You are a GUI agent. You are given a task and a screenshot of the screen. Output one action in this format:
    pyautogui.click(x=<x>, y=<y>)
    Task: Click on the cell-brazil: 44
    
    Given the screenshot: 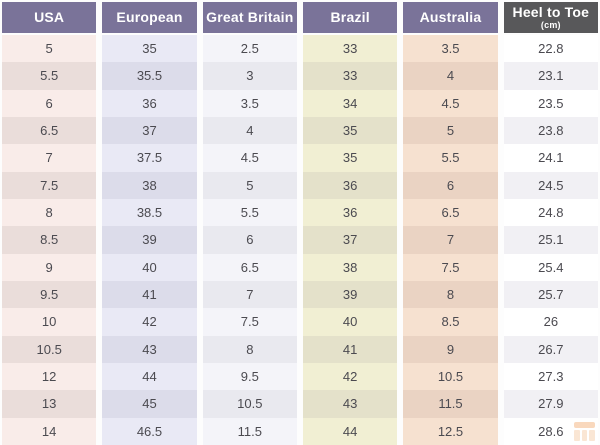 What is the action you would take?
    pyautogui.click(x=350, y=431)
    